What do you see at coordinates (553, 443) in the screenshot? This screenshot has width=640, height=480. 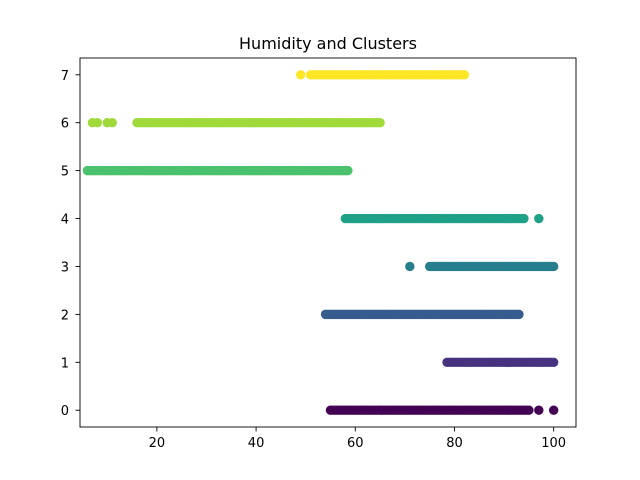 I see `x-tick-label: 100` at bounding box center [553, 443].